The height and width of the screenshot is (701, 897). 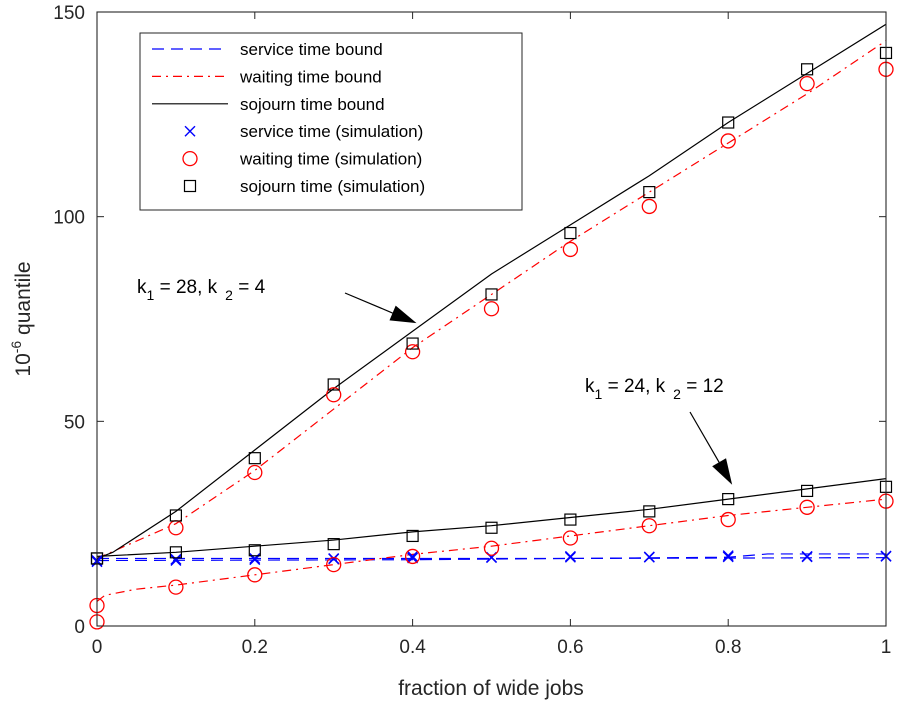 What do you see at coordinates (310, 76) in the screenshot?
I see `legend-label-waiting-time-bound: waiting time bound` at bounding box center [310, 76].